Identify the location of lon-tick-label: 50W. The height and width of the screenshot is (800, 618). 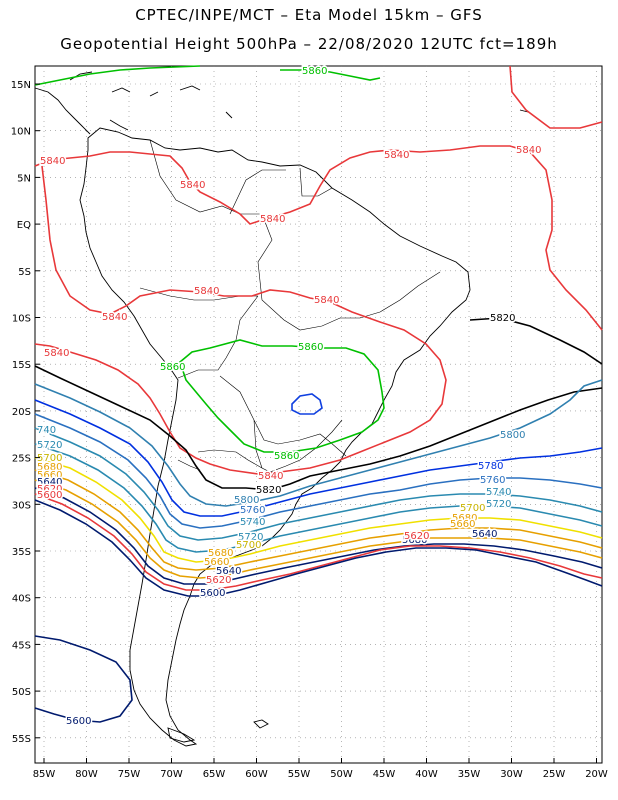
(341, 774).